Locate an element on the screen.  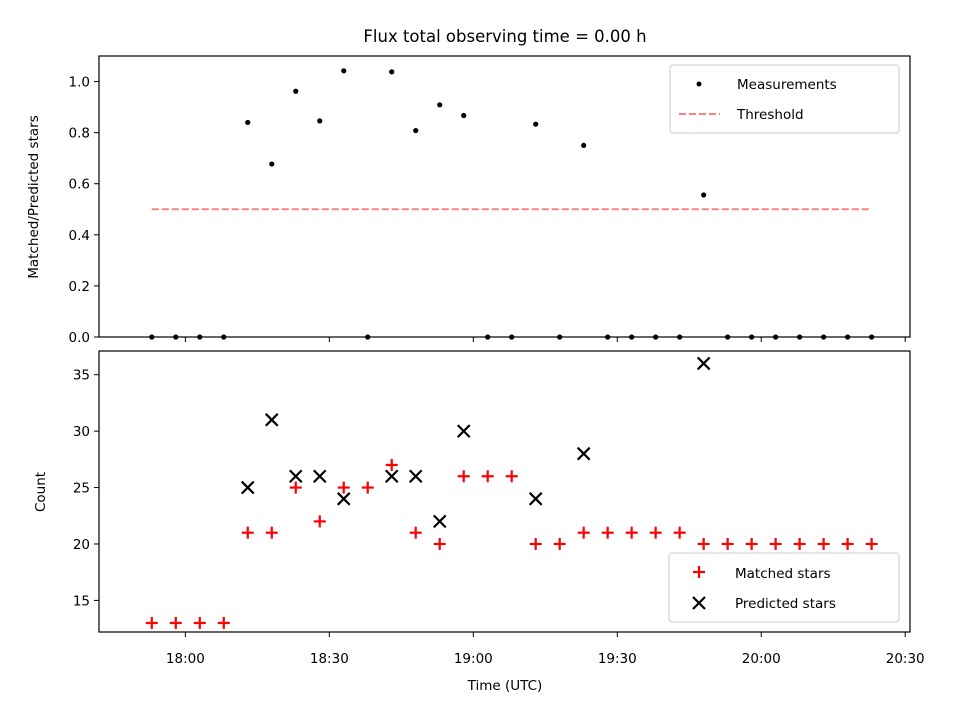
bottom-y-tick-label: 15 is located at coordinates (81, 601).